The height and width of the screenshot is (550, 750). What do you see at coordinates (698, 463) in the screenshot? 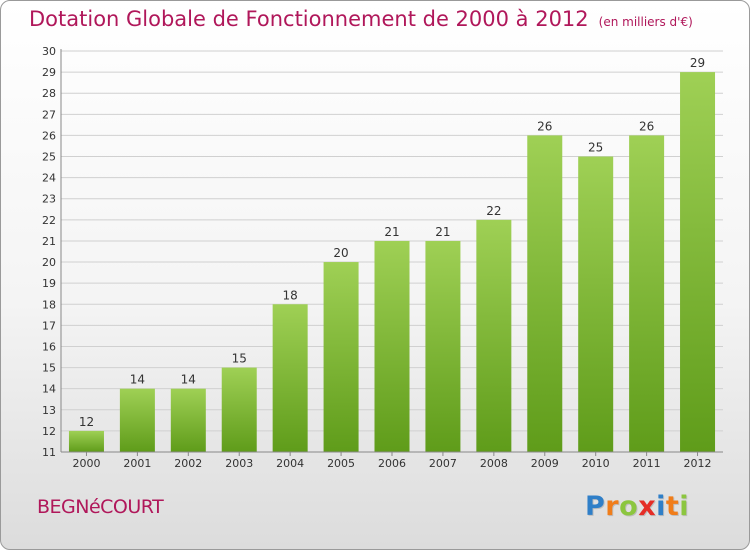
I see `x-tick-label: 2012` at bounding box center [698, 463].